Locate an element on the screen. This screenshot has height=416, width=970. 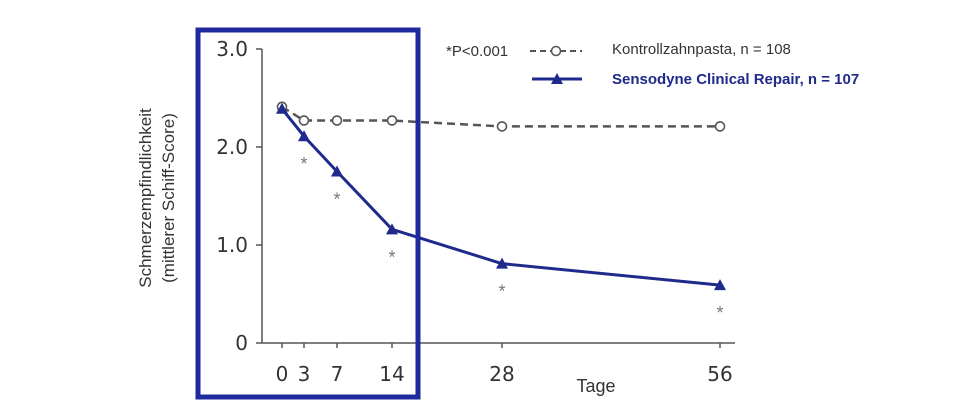
x-axis-label: Tage is located at coordinates (595, 386).